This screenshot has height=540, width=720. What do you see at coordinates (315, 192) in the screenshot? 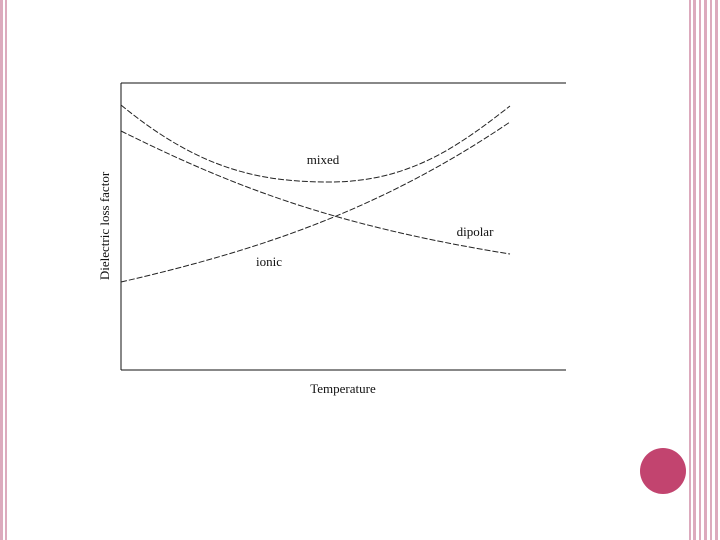
I see `dipolar-curve` at bounding box center [315, 192].